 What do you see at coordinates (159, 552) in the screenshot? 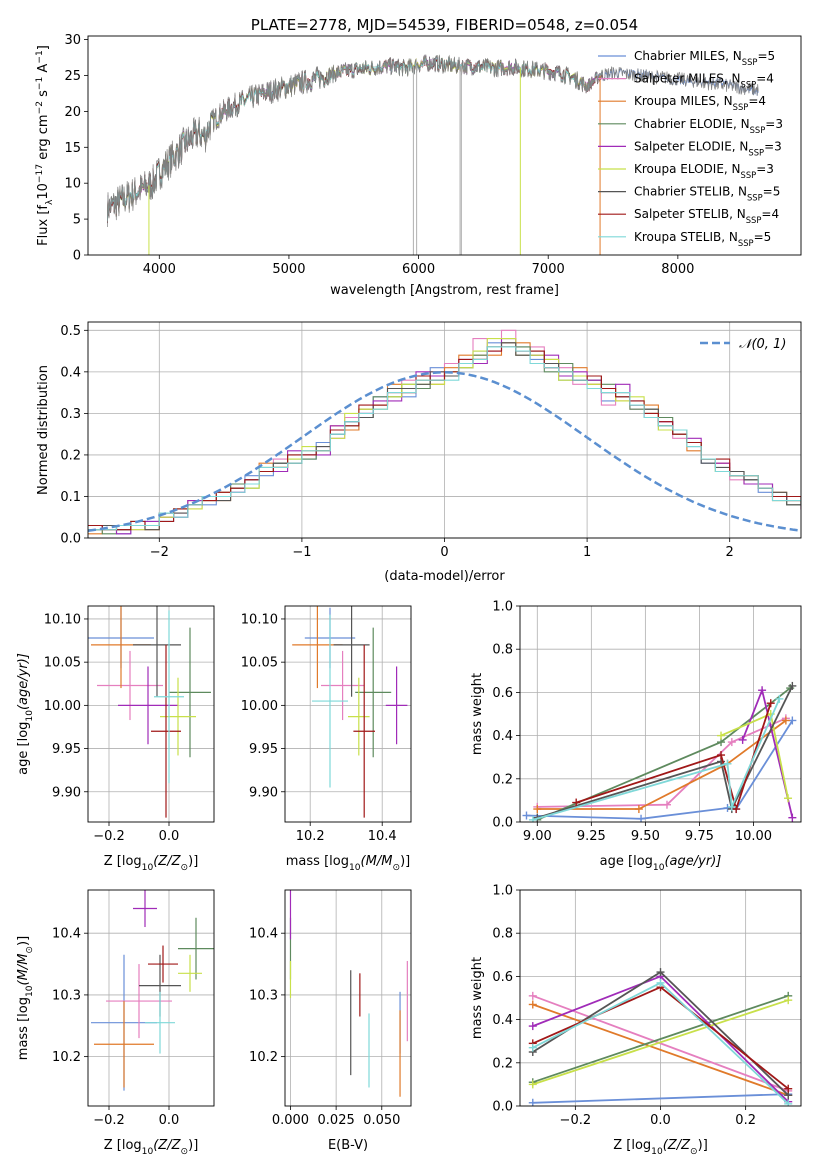
I see `x-tick-label: −2` at bounding box center [159, 552].